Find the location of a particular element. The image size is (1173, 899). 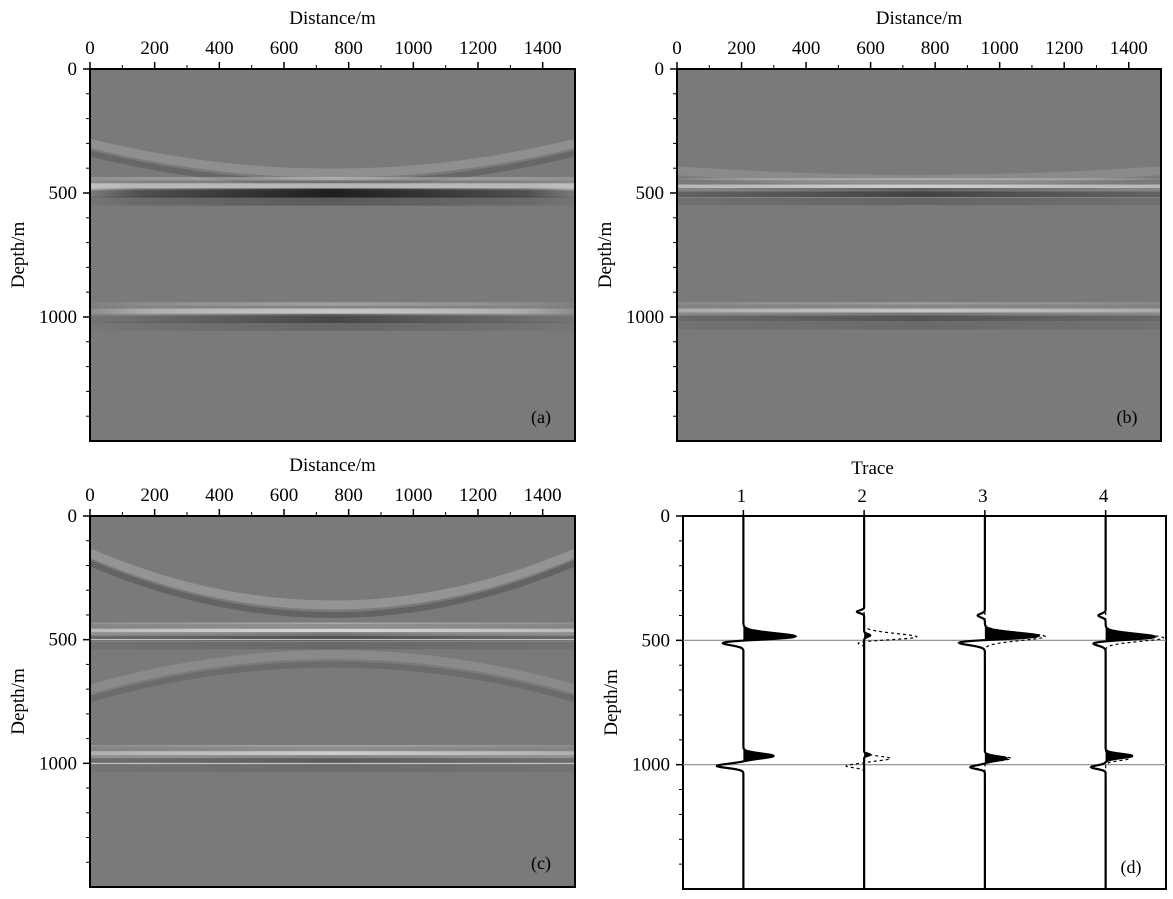

panel-tag: (c) is located at coordinates (541, 863).